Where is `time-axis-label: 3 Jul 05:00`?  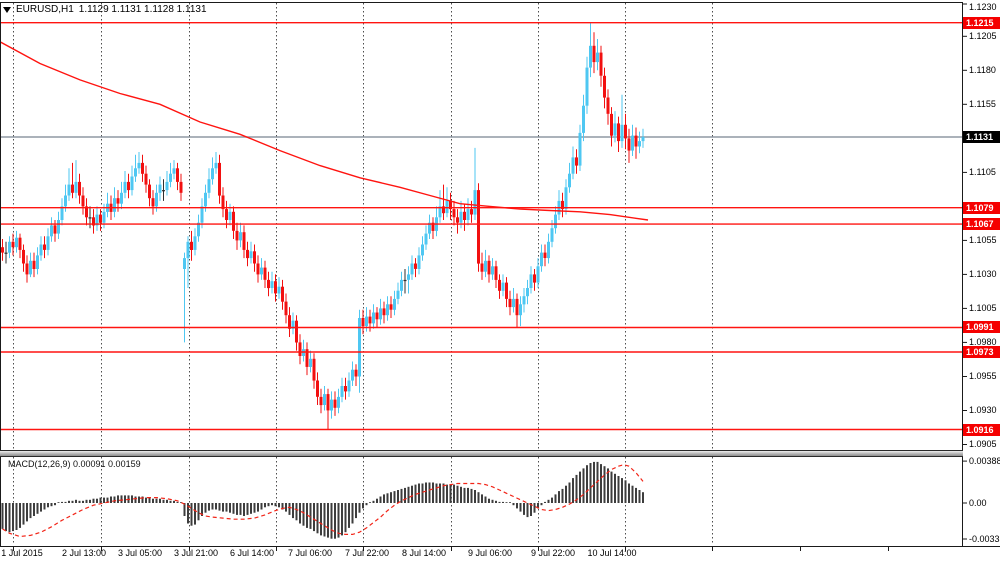
time-axis-label: 3 Jul 05:00 is located at coordinates (140, 553).